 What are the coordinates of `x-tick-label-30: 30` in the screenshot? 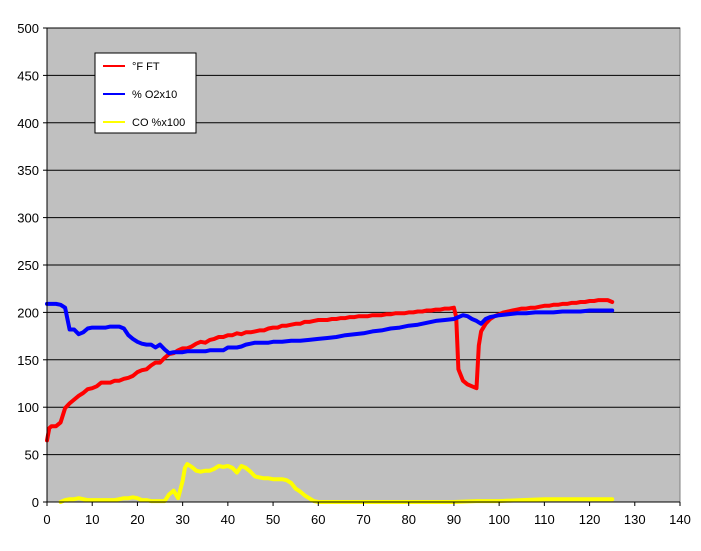 It's located at (182, 519).